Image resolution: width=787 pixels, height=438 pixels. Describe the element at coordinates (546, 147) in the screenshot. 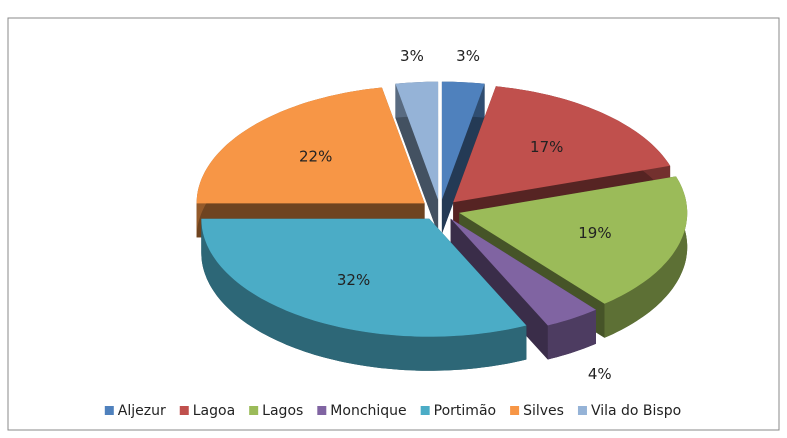

I see `data-label: 17%` at that location.